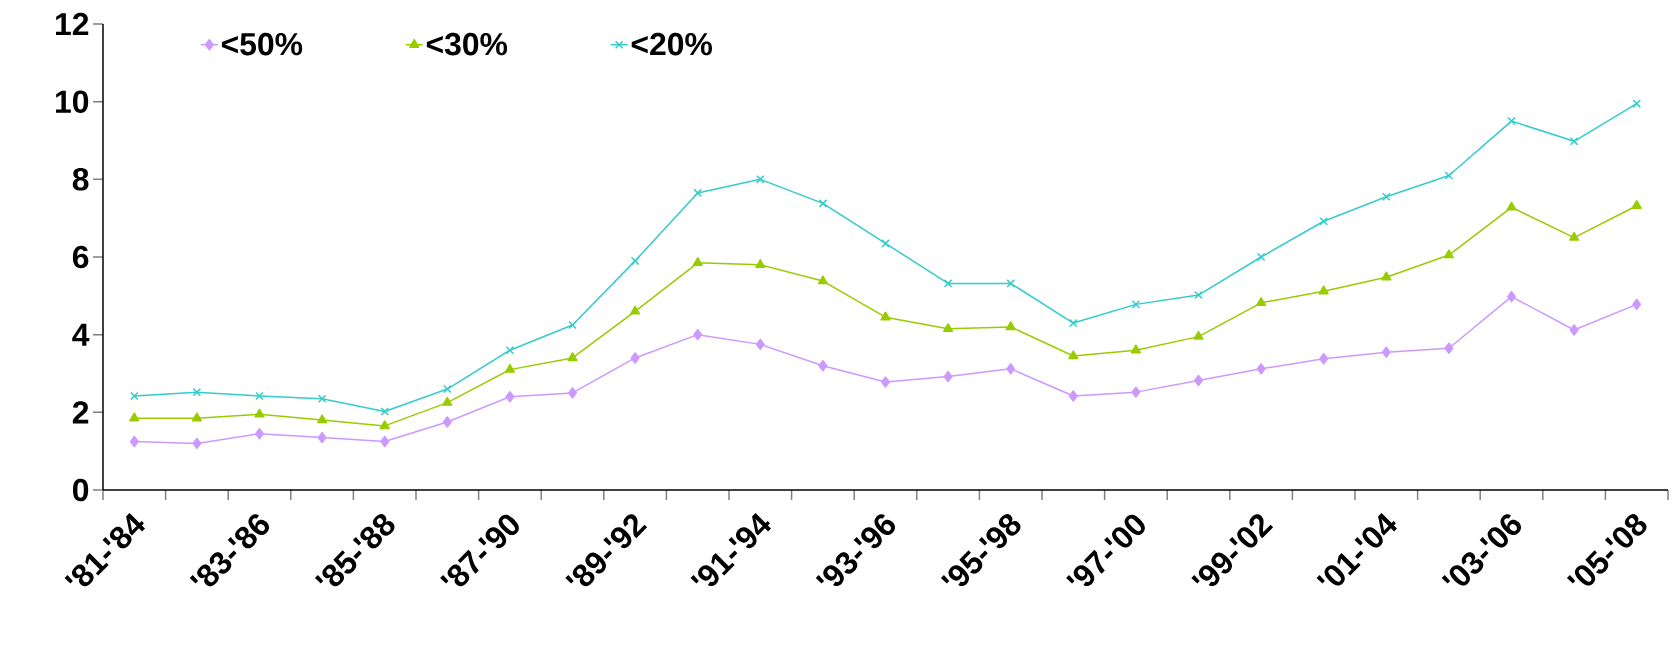 This screenshot has height=647, width=1673. What do you see at coordinates (80, 412) in the screenshot?
I see `y-tick-label: 2` at bounding box center [80, 412].